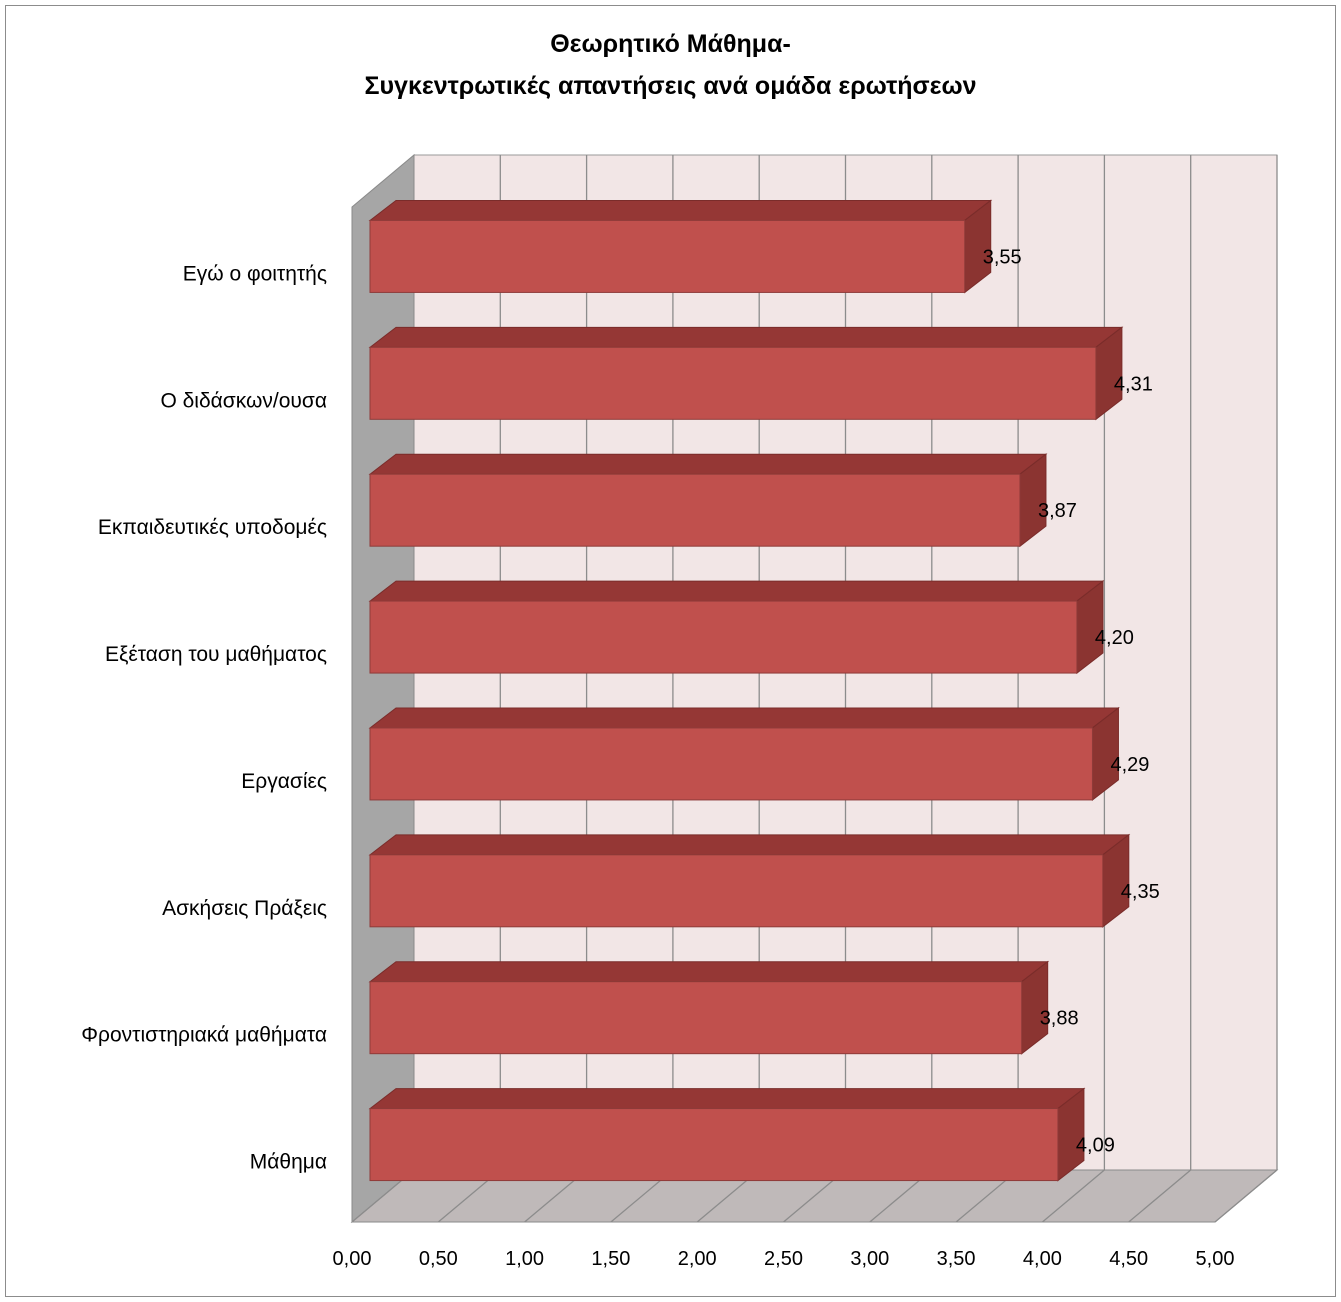 This screenshot has width=1341, height=1302. What do you see at coordinates (1128, 1259) in the screenshot?
I see `x-tick-label: 4,50` at bounding box center [1128, 1259].